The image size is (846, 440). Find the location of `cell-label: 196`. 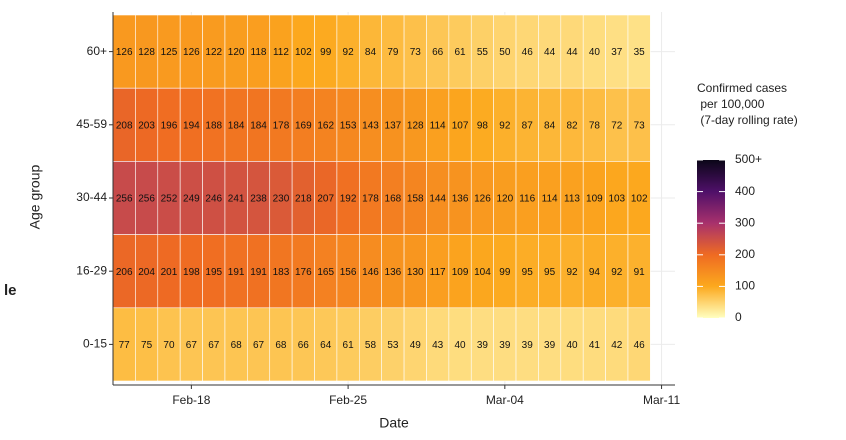

cell-label: 196 is located at coordinates (169, 125).